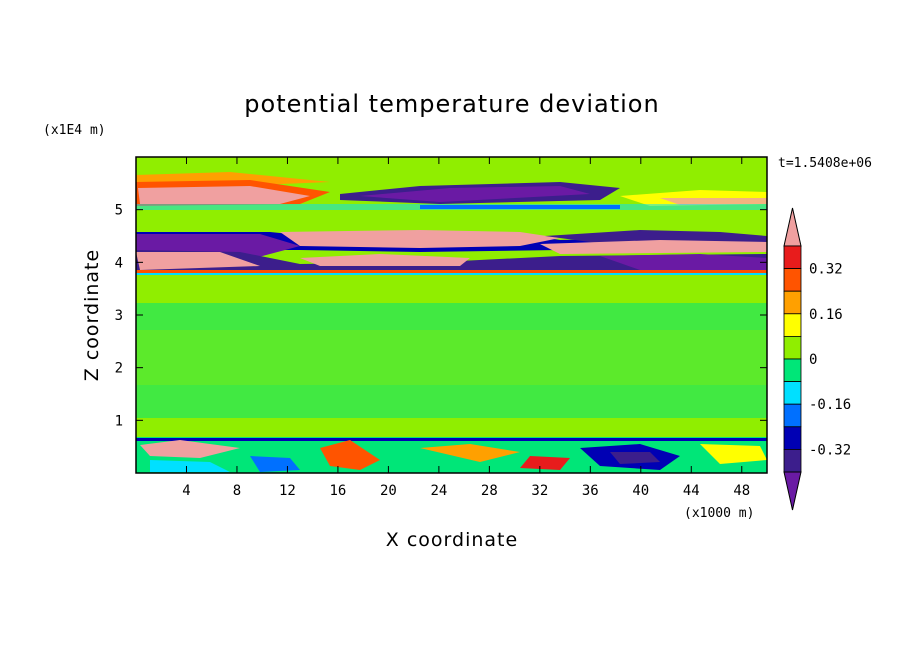  What do you see at coordinates (830, 450) in the screenshot?
I see `colorbar-label: -0.32` at bounding box center [830, 450].